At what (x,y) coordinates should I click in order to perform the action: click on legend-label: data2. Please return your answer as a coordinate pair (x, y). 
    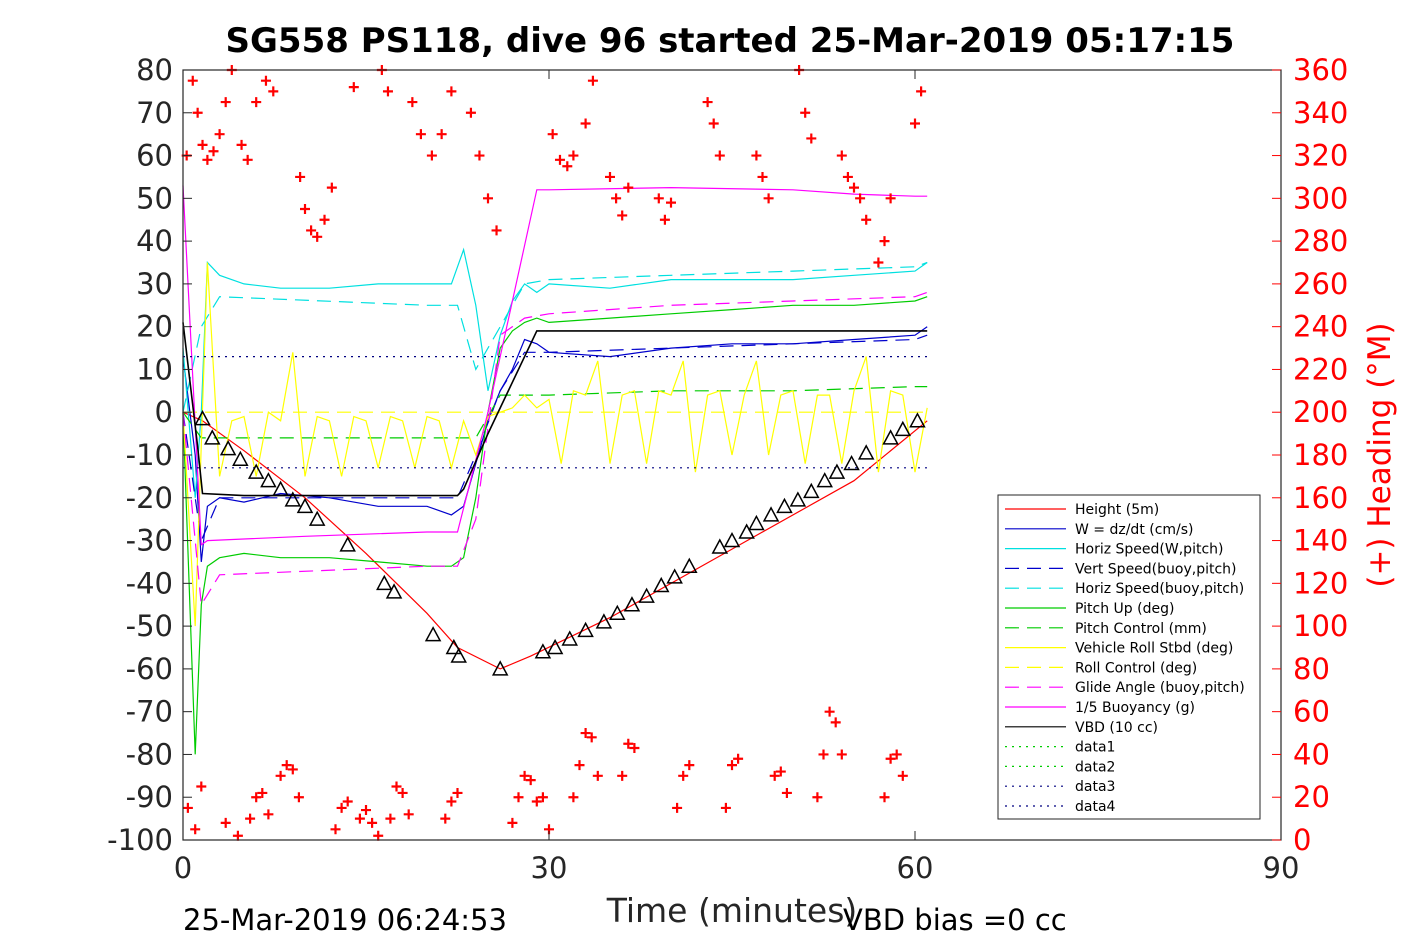
    Looking at the image, I should click on (1095, 767).